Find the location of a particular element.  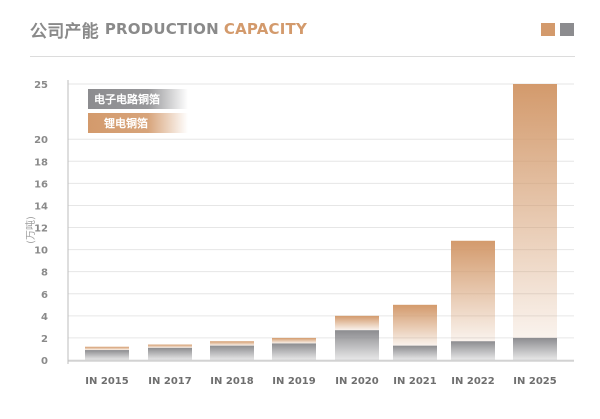

legend-label: 锂电铜箔 is located at coordinates (126, 123).